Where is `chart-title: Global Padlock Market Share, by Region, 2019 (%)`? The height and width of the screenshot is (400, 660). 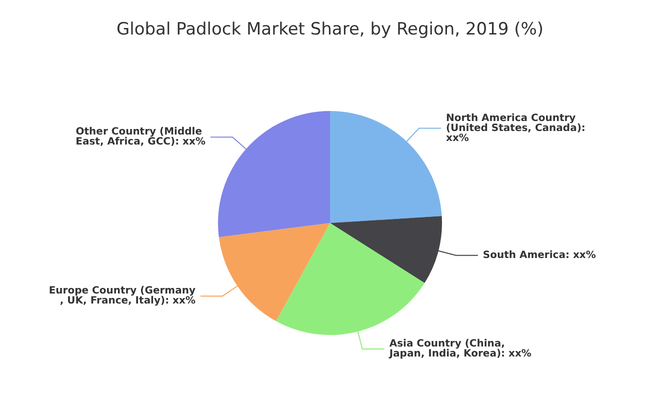 chart-title: Global Padlock Market Share, by Region, 2019 (%) is located at coordinates (330, 30).